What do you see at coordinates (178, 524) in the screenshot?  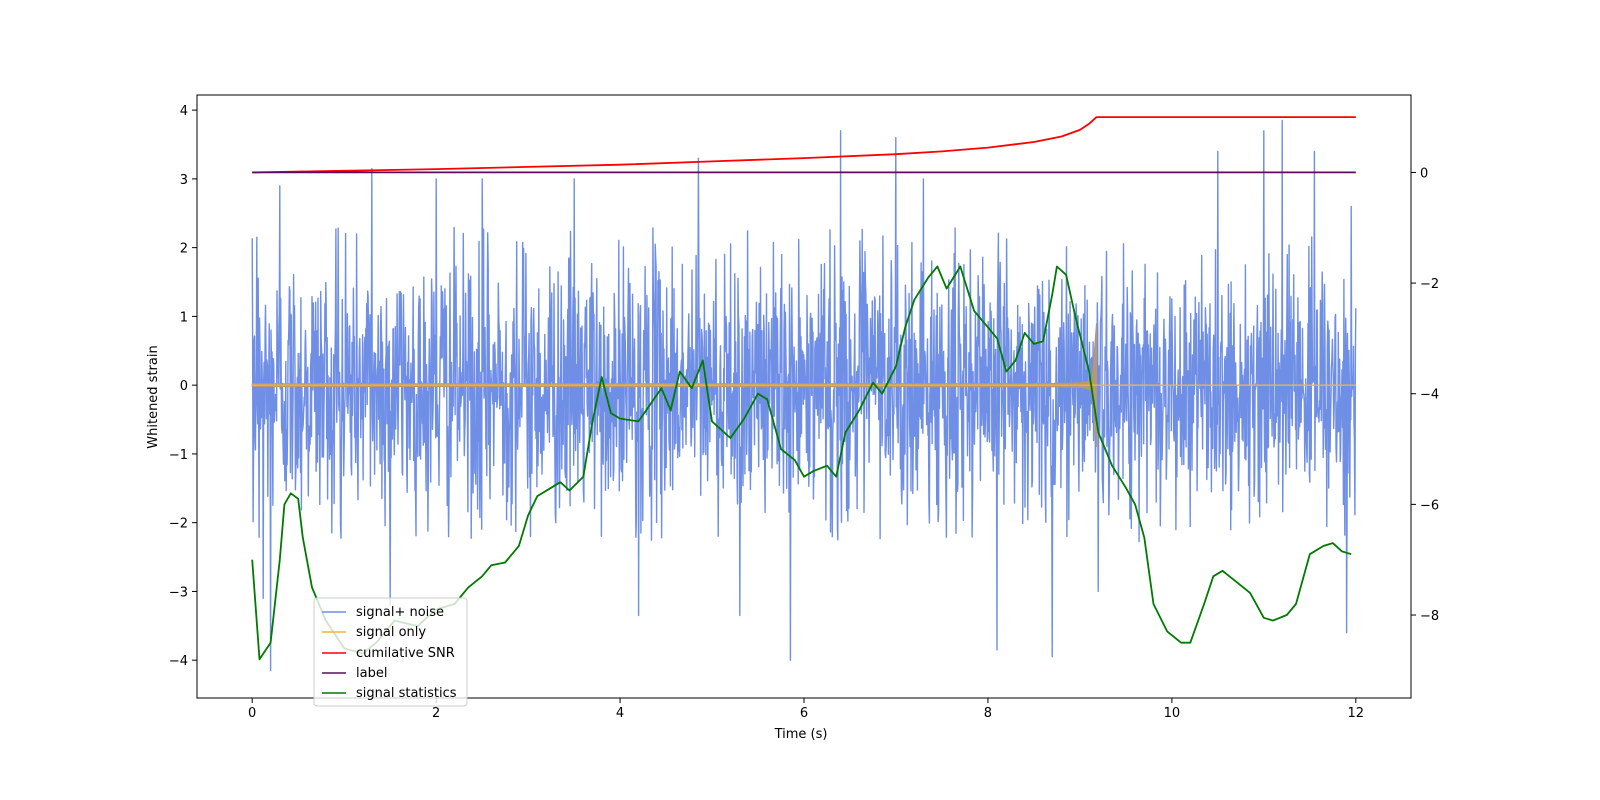 I see `y-tick-label-left: −2` at bounding box center [178, 524].